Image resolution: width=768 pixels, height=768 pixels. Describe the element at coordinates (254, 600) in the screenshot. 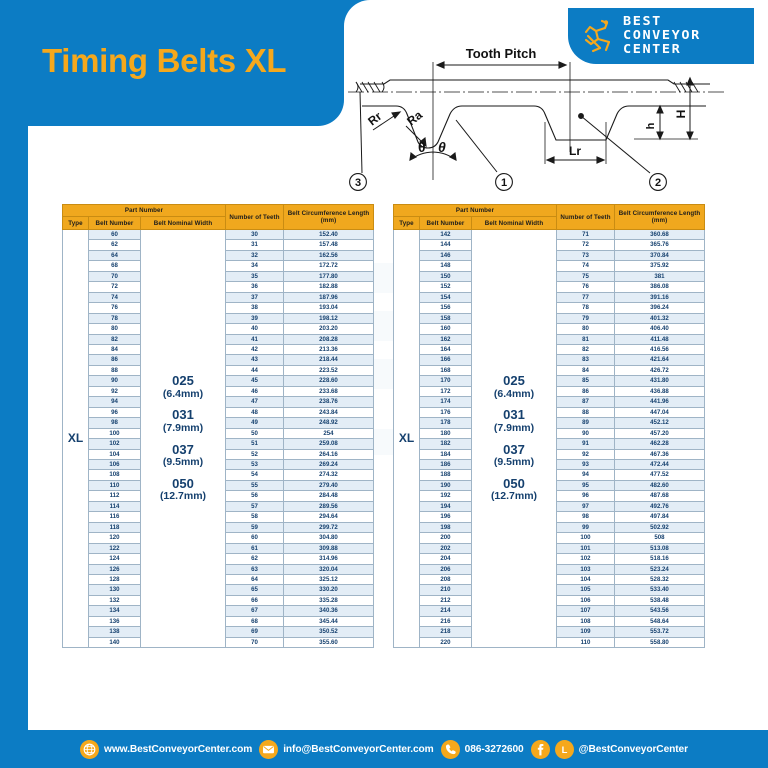

I see `cell-number-of-teeth: 66` at that location.